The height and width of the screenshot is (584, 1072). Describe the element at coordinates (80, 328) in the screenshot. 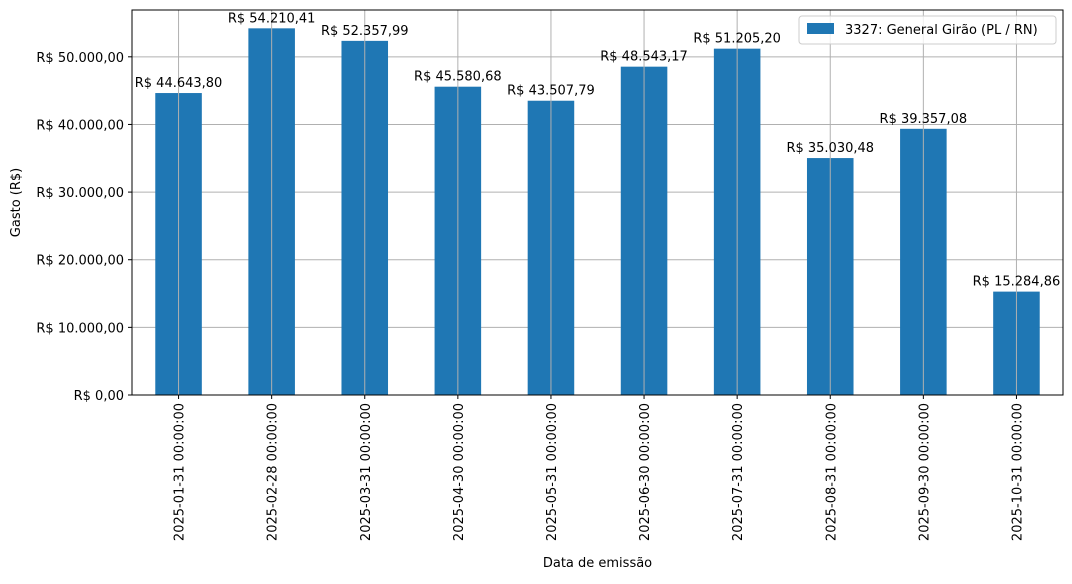

I see `y-tick-label: R$ 10.000,00` at that location.